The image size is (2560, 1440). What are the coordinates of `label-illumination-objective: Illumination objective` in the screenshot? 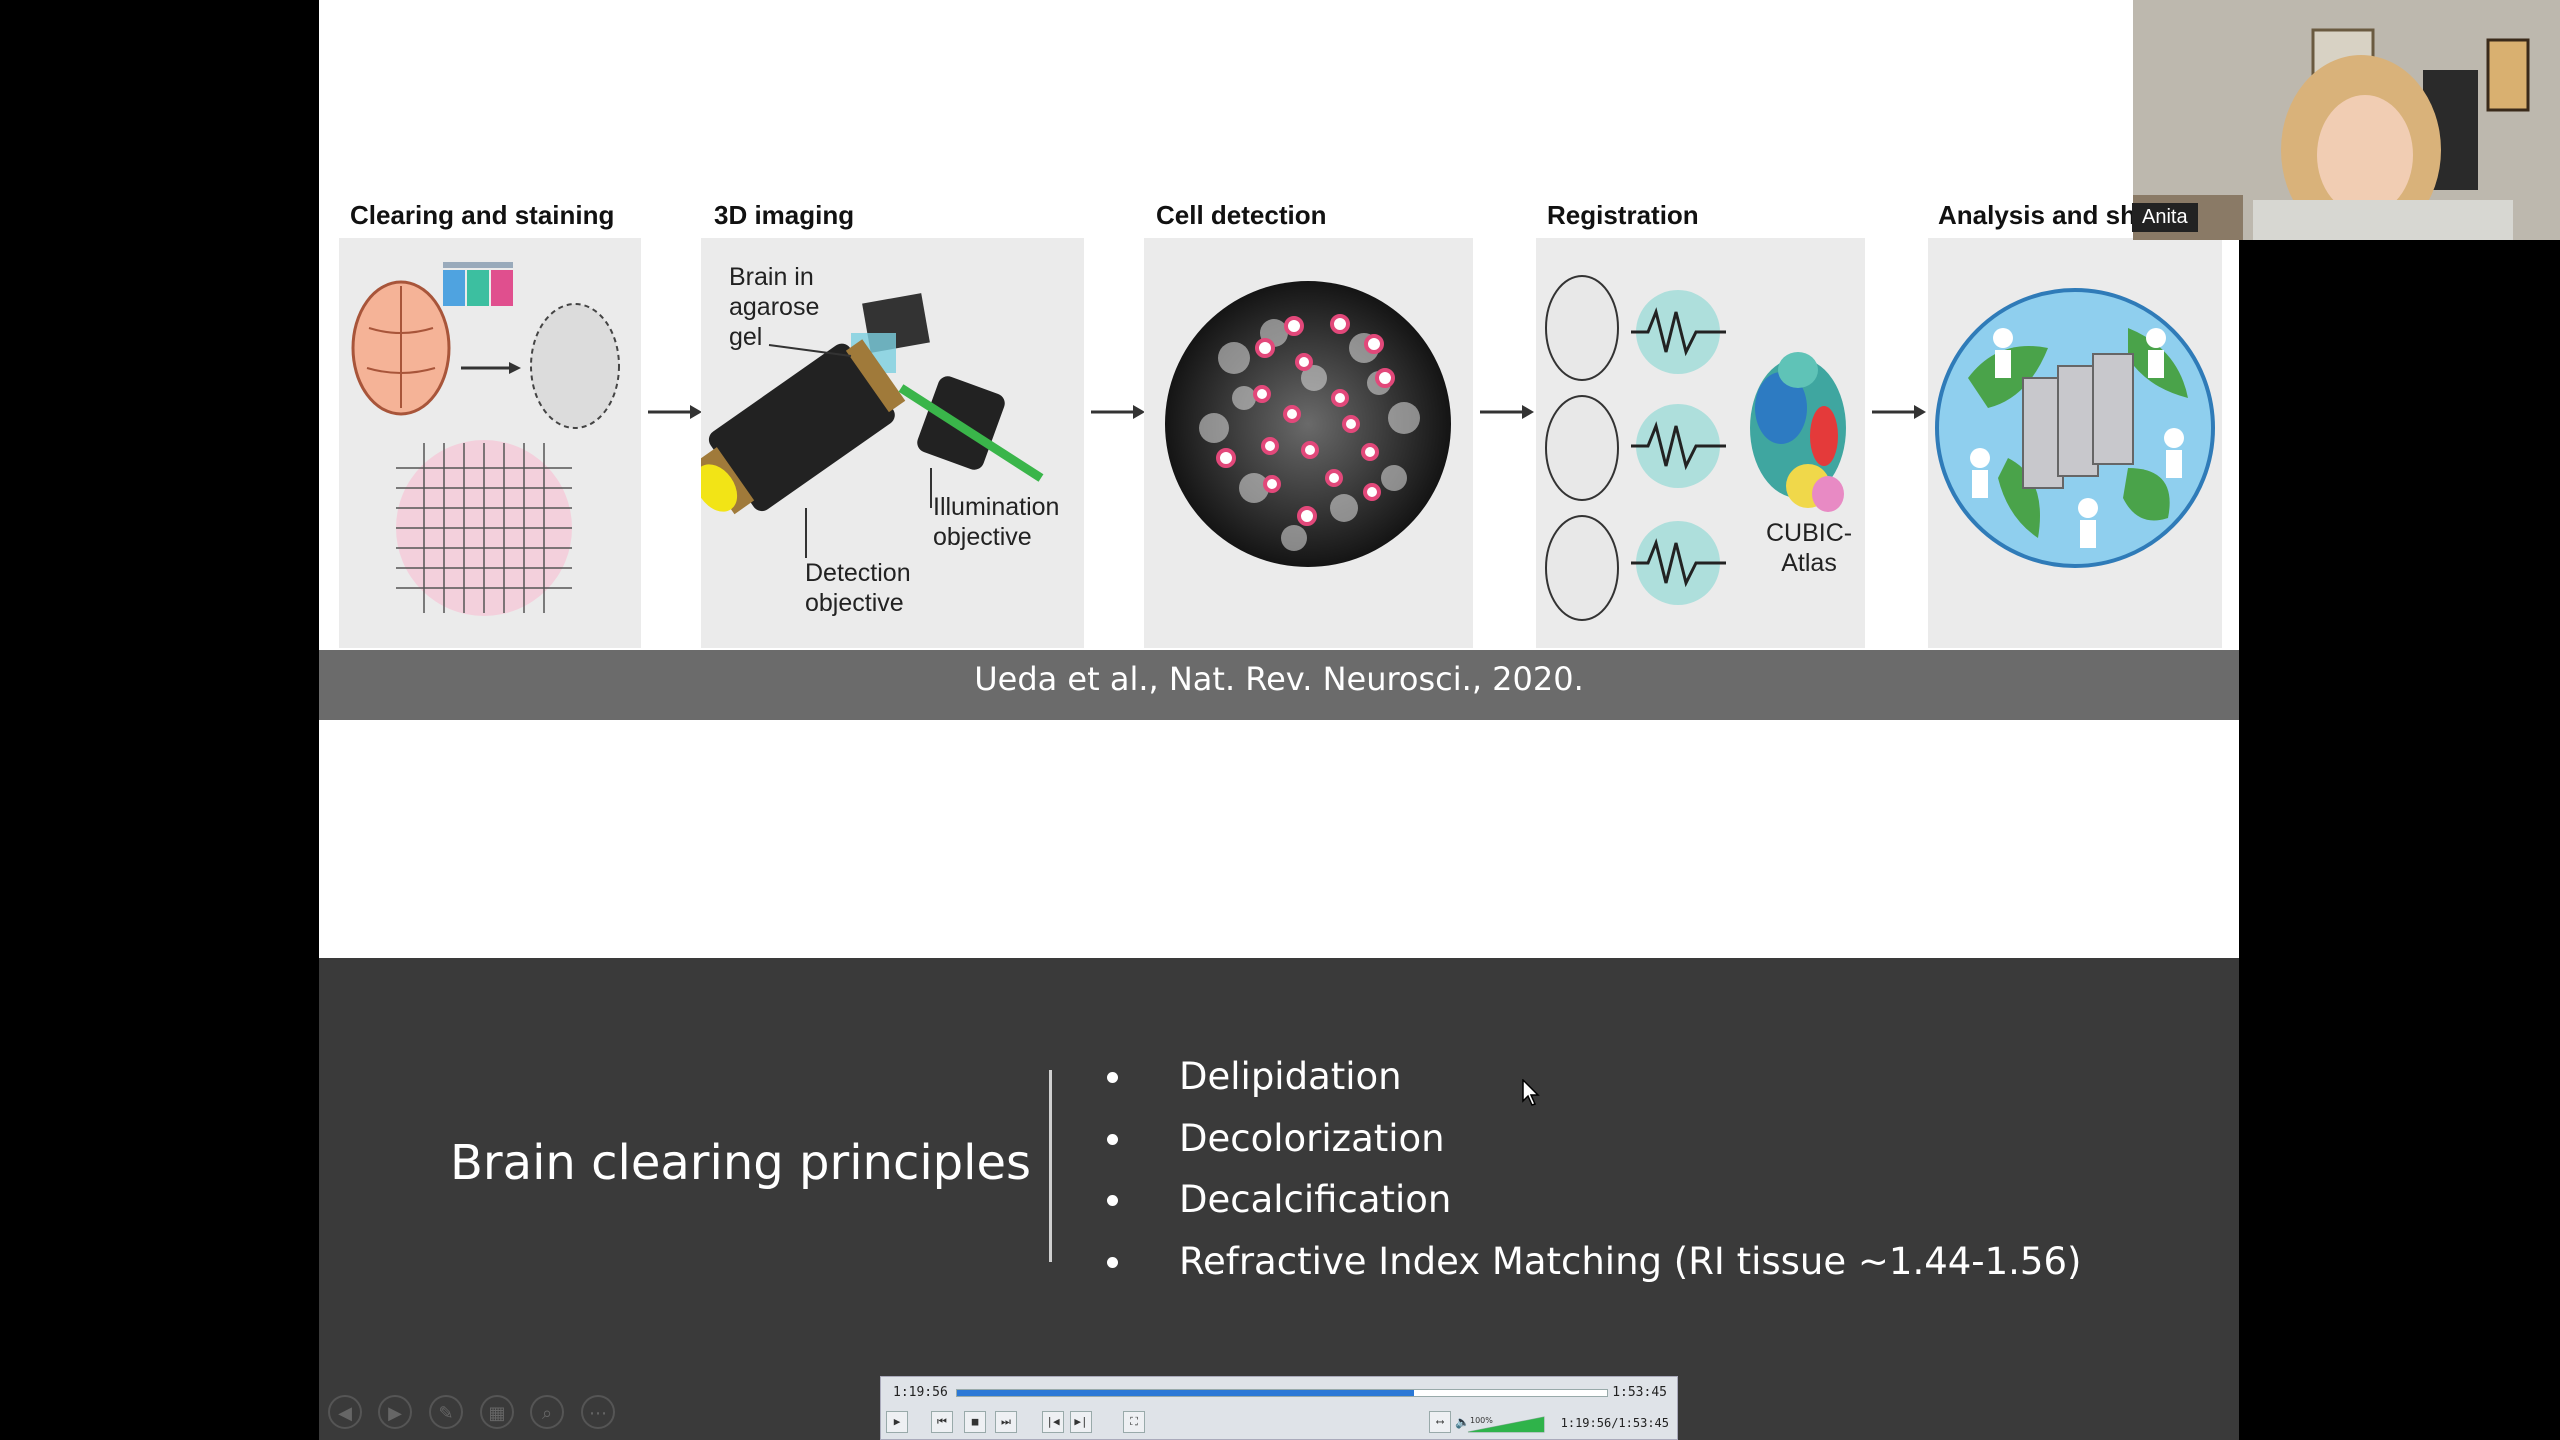 It's located at (996, 522).